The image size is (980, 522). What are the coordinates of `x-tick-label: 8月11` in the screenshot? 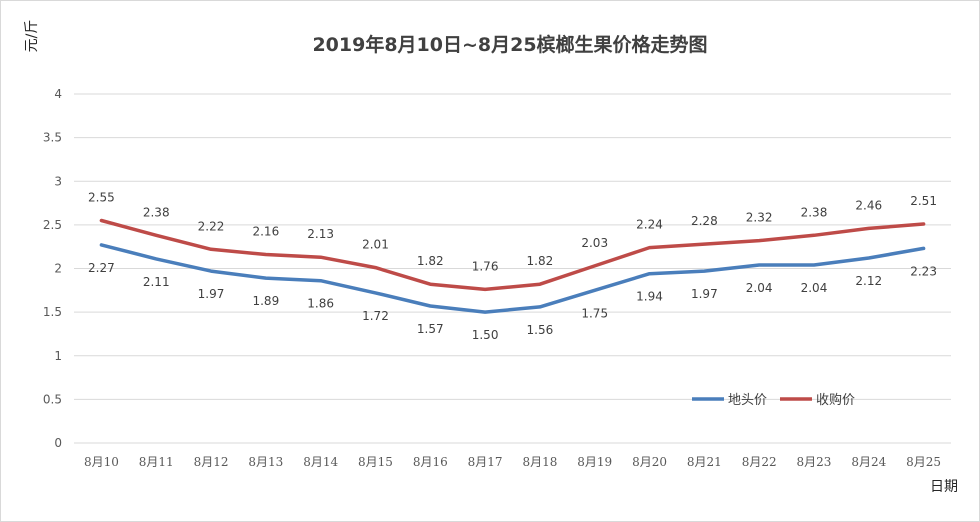 It's located at (156, 462).